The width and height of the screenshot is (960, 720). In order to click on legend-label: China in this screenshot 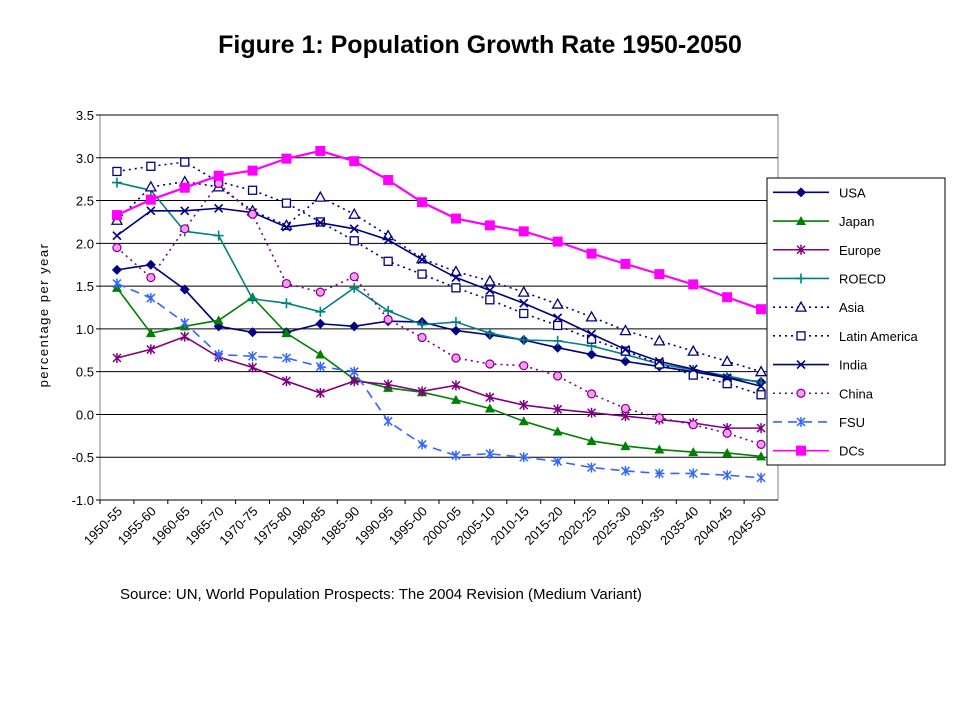, I will do `click(856, 393)`.